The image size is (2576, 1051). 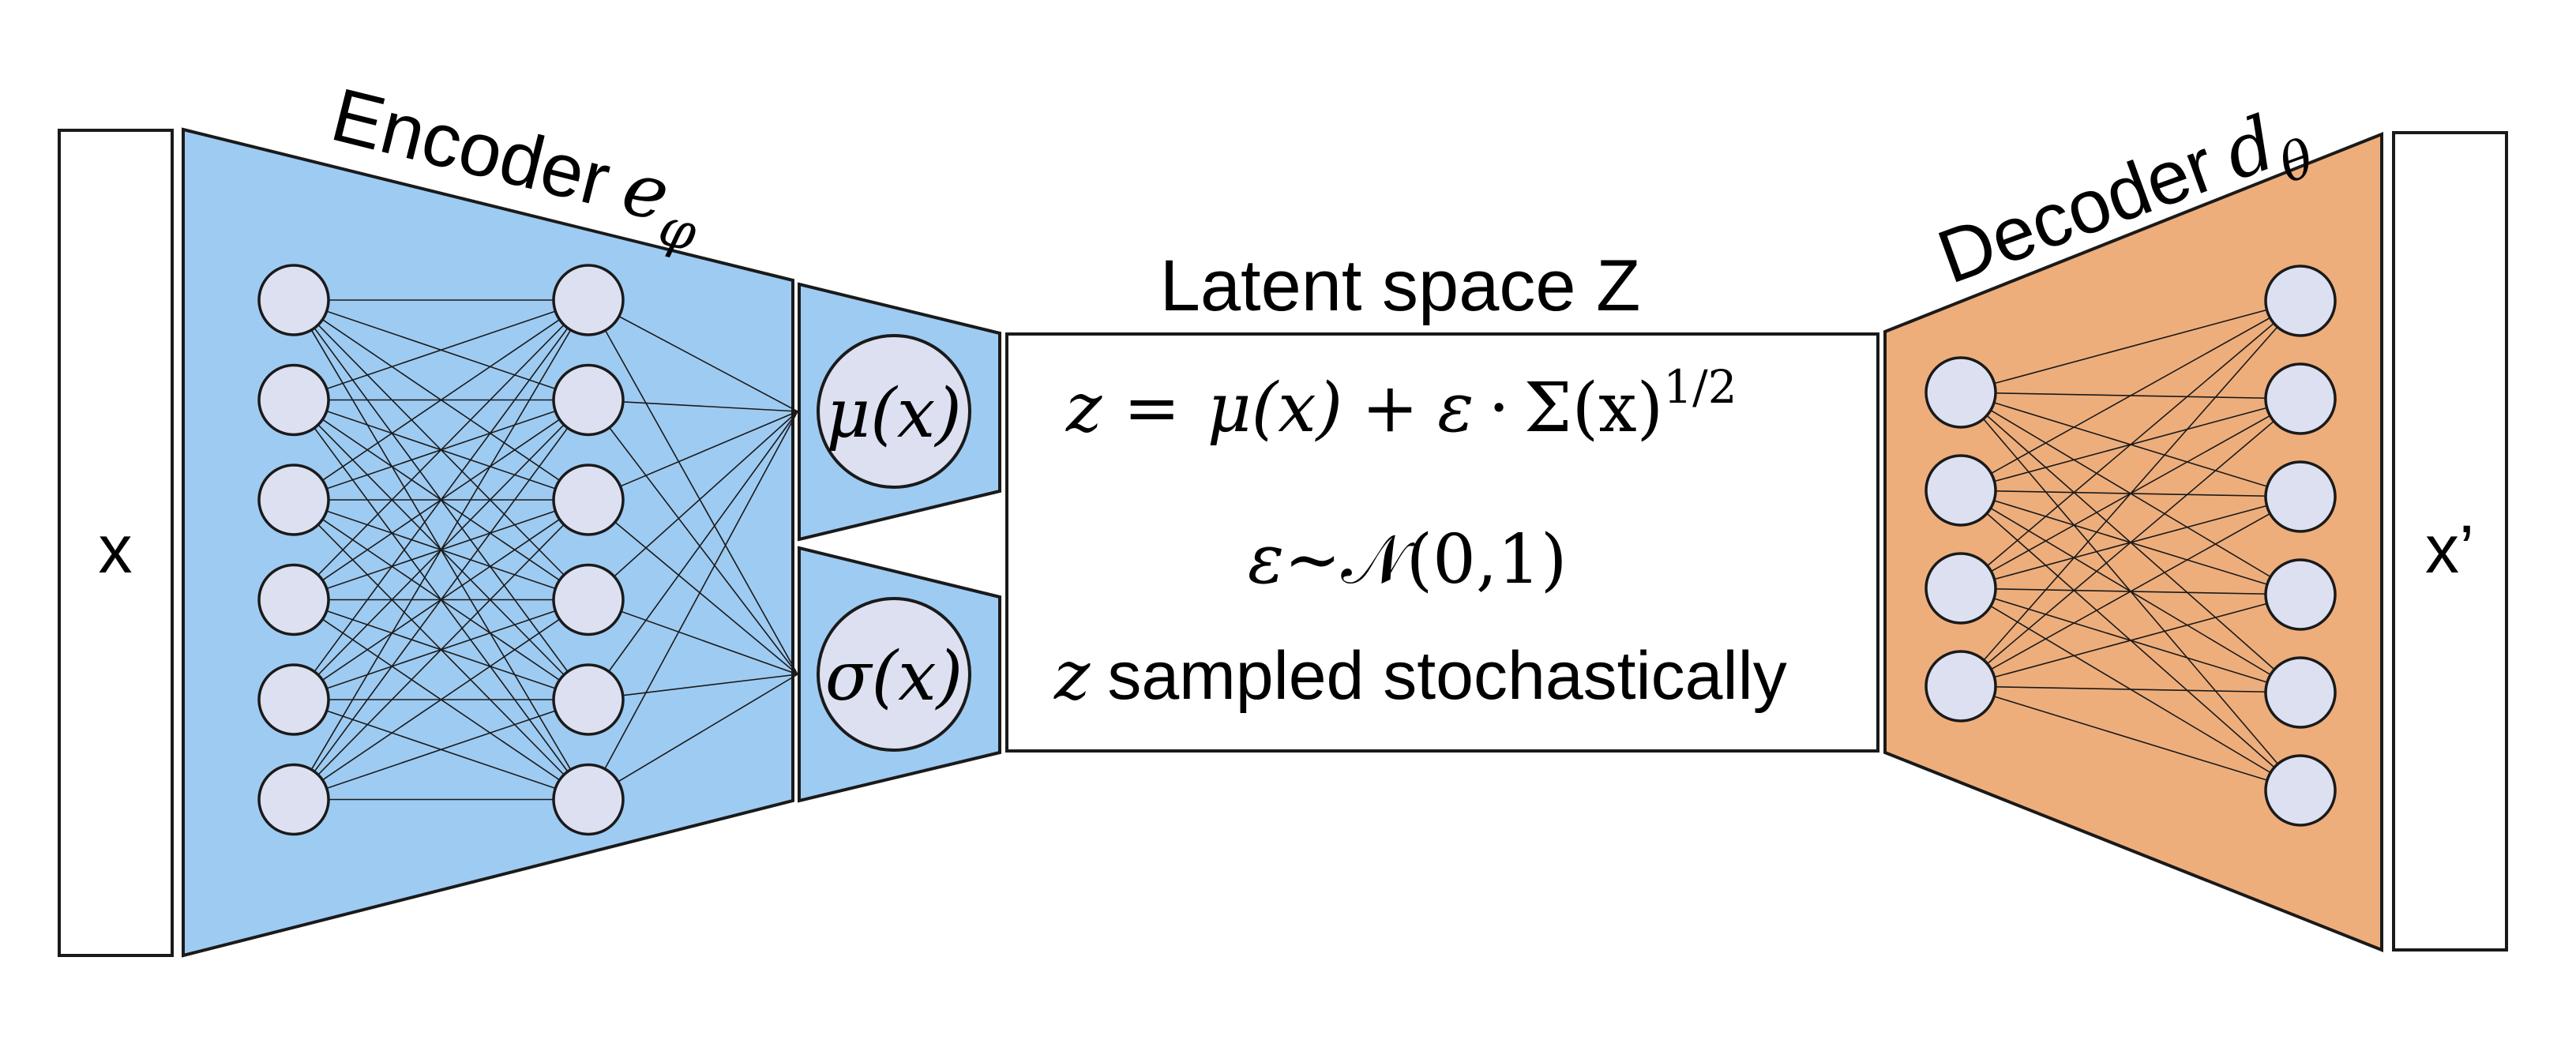 What do you see at coordinates (1401, 404) in the screenshot?
I see `latent-equation: z = μ(x) + ε · Σ(x)1/2` at bounding box center [1401, 404].